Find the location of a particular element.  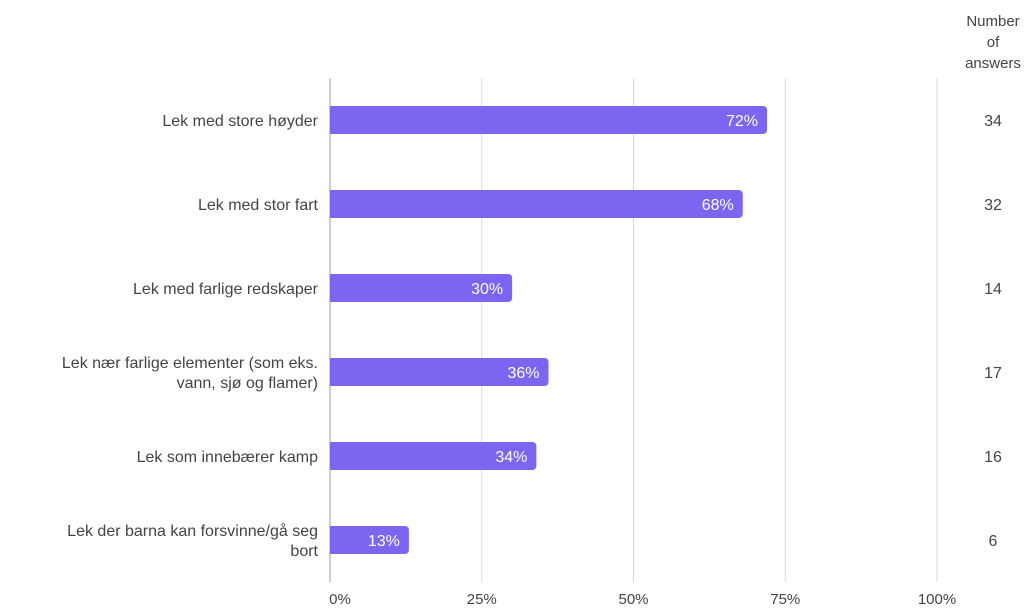

category-label: Lek der barna kan forsvinne/gå seg bort is located at coordinates (192, 541).